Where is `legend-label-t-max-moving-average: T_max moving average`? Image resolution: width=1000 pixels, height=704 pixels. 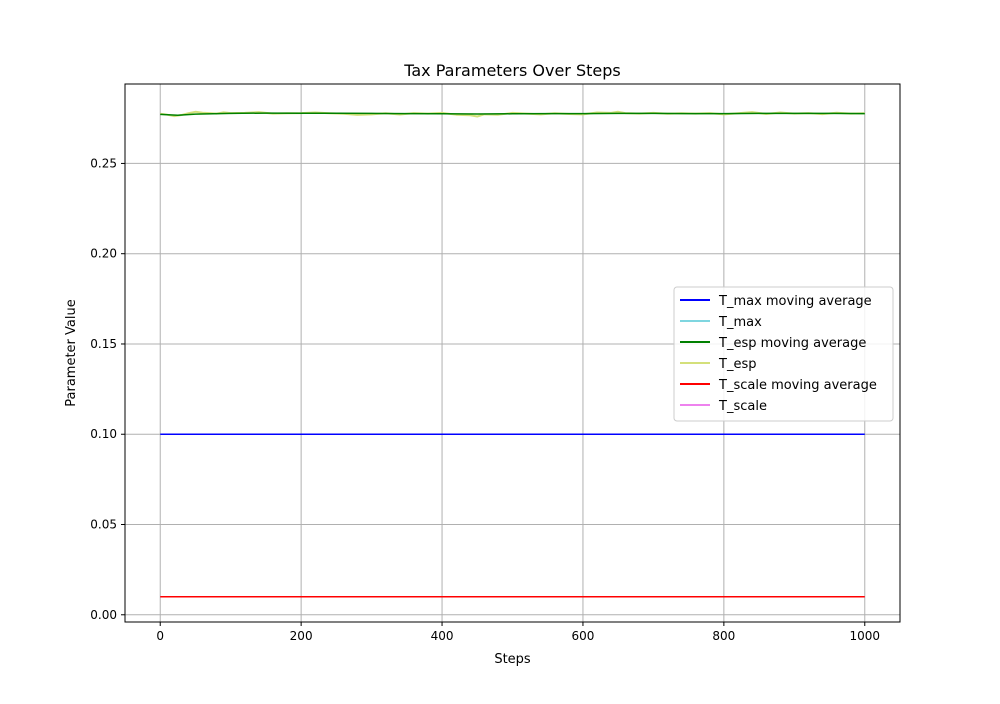 legend-label-t-max-moving-average: T_max moving average is located at coordinates (795, 301).